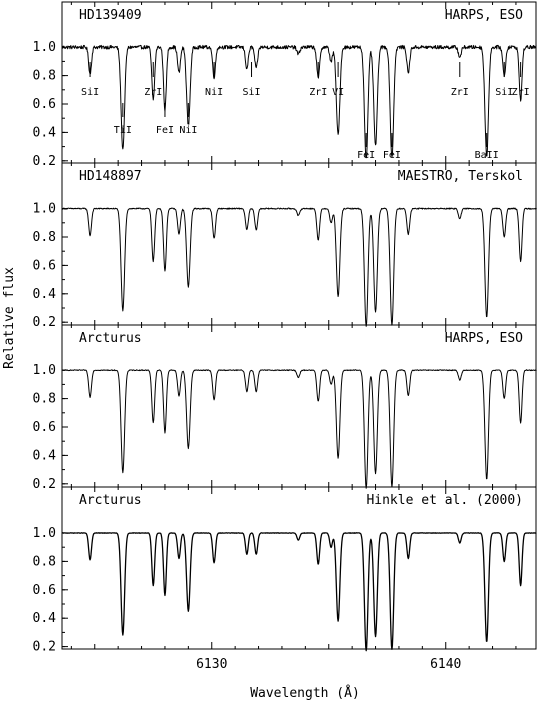 The image size is (537, 702). I want to click on line-id: BaII, so click(487, 147).